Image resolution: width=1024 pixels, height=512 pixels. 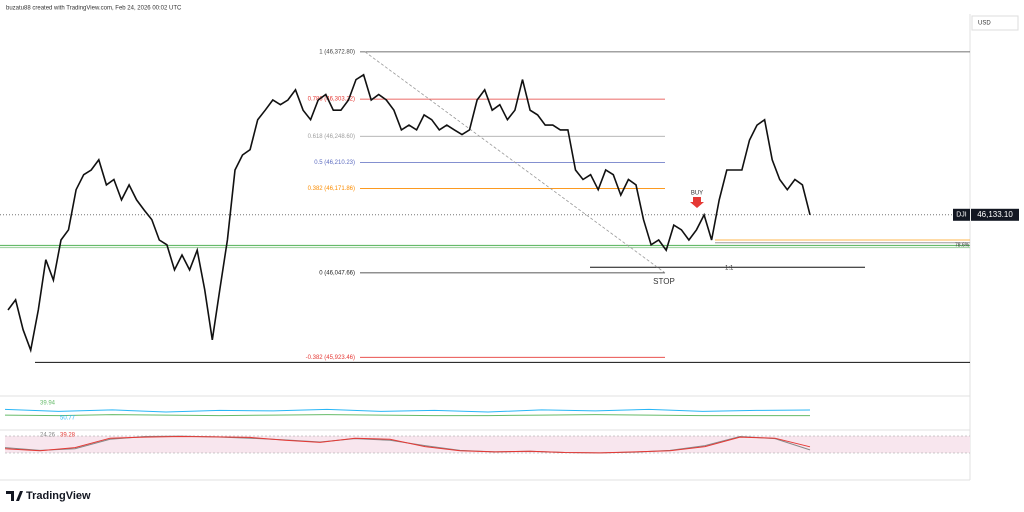 I want to click on fib-trend, so click(x=515, y=162).